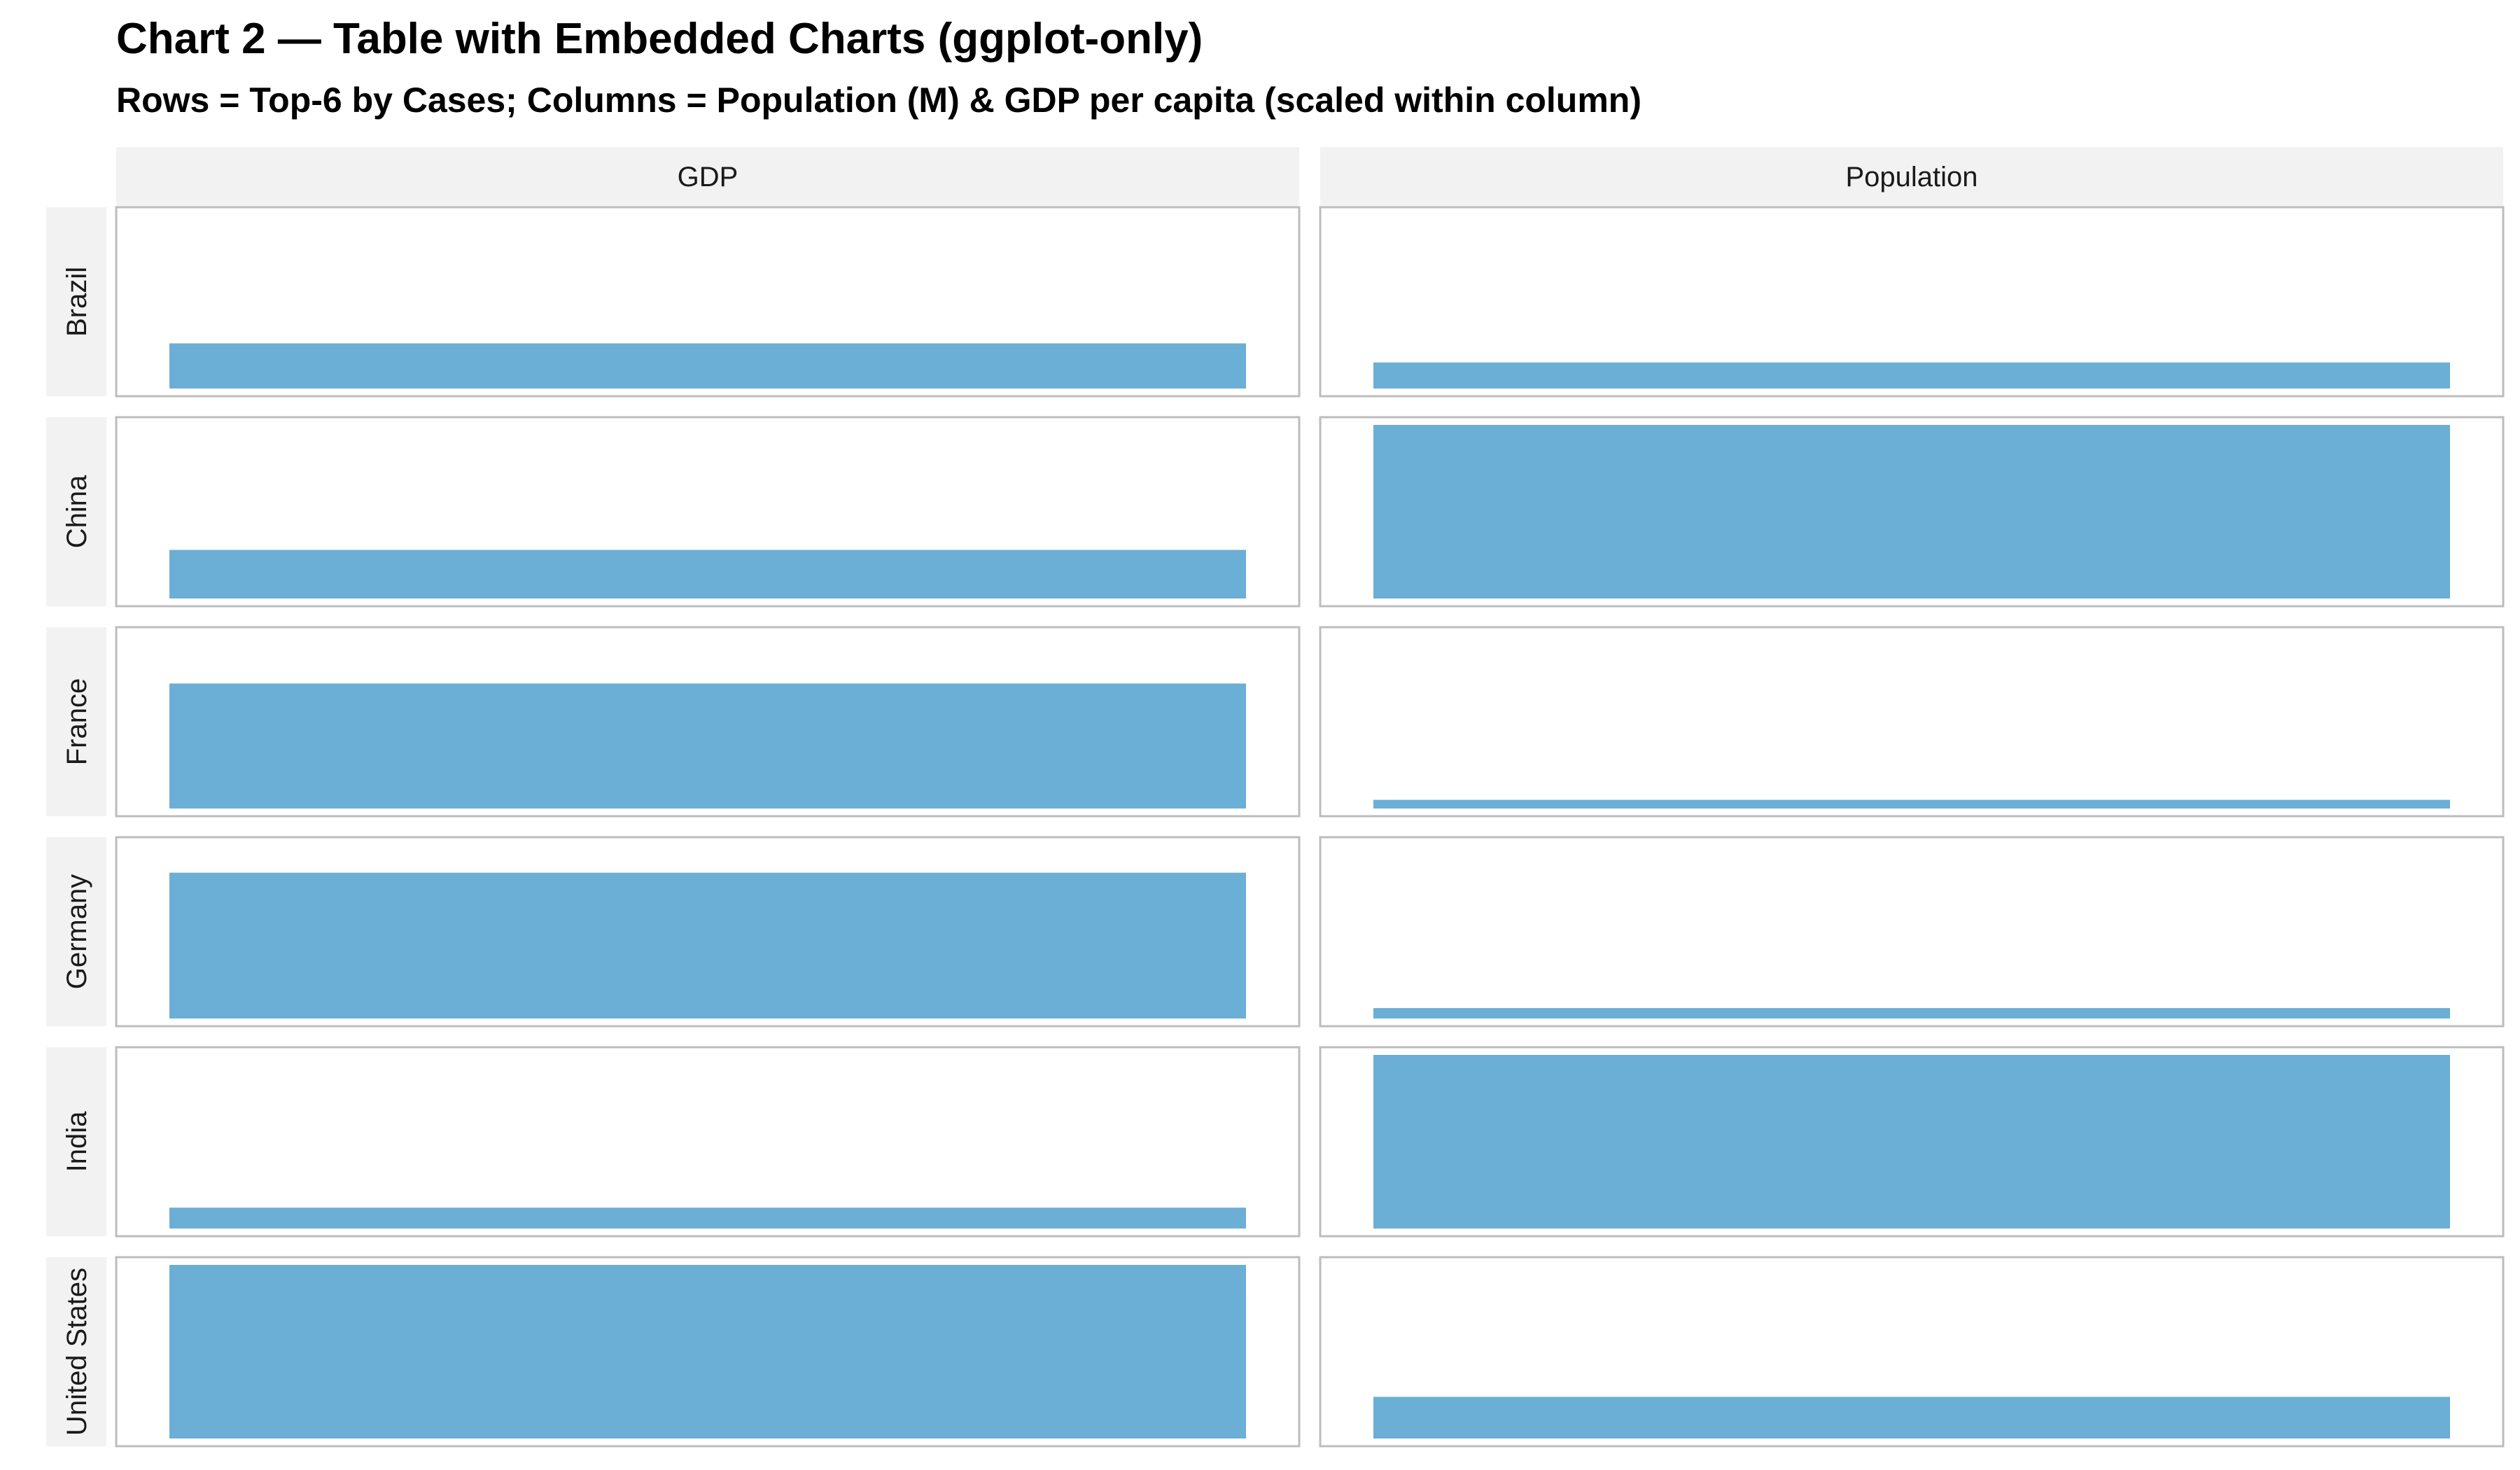  Describe the element at coordinates (1911, 1417) in the screenshot. I see `bar-united-states-population` at that location.